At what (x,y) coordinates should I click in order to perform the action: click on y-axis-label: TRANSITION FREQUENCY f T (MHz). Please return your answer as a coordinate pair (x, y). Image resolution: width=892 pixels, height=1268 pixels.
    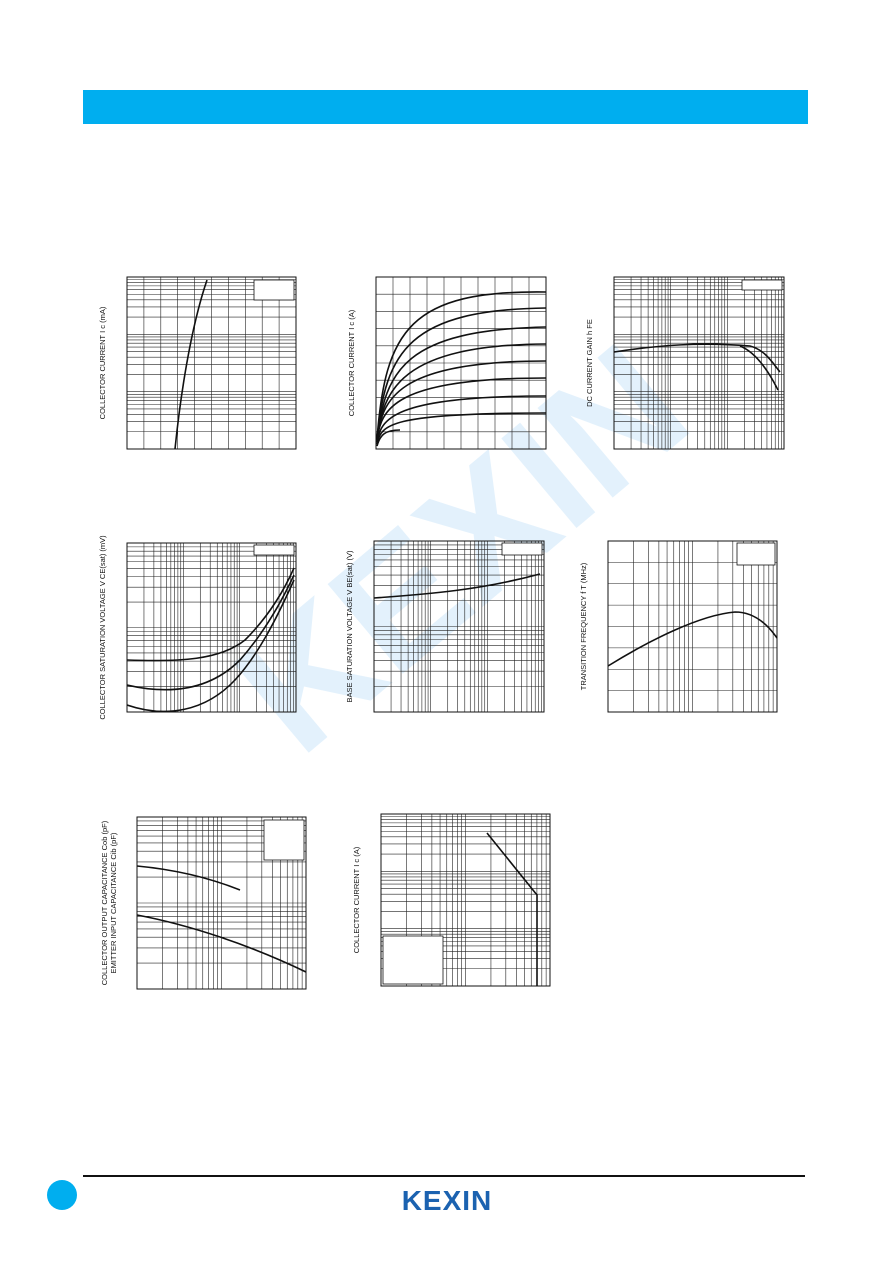
    Looking at the image, I should click on (583, 626).